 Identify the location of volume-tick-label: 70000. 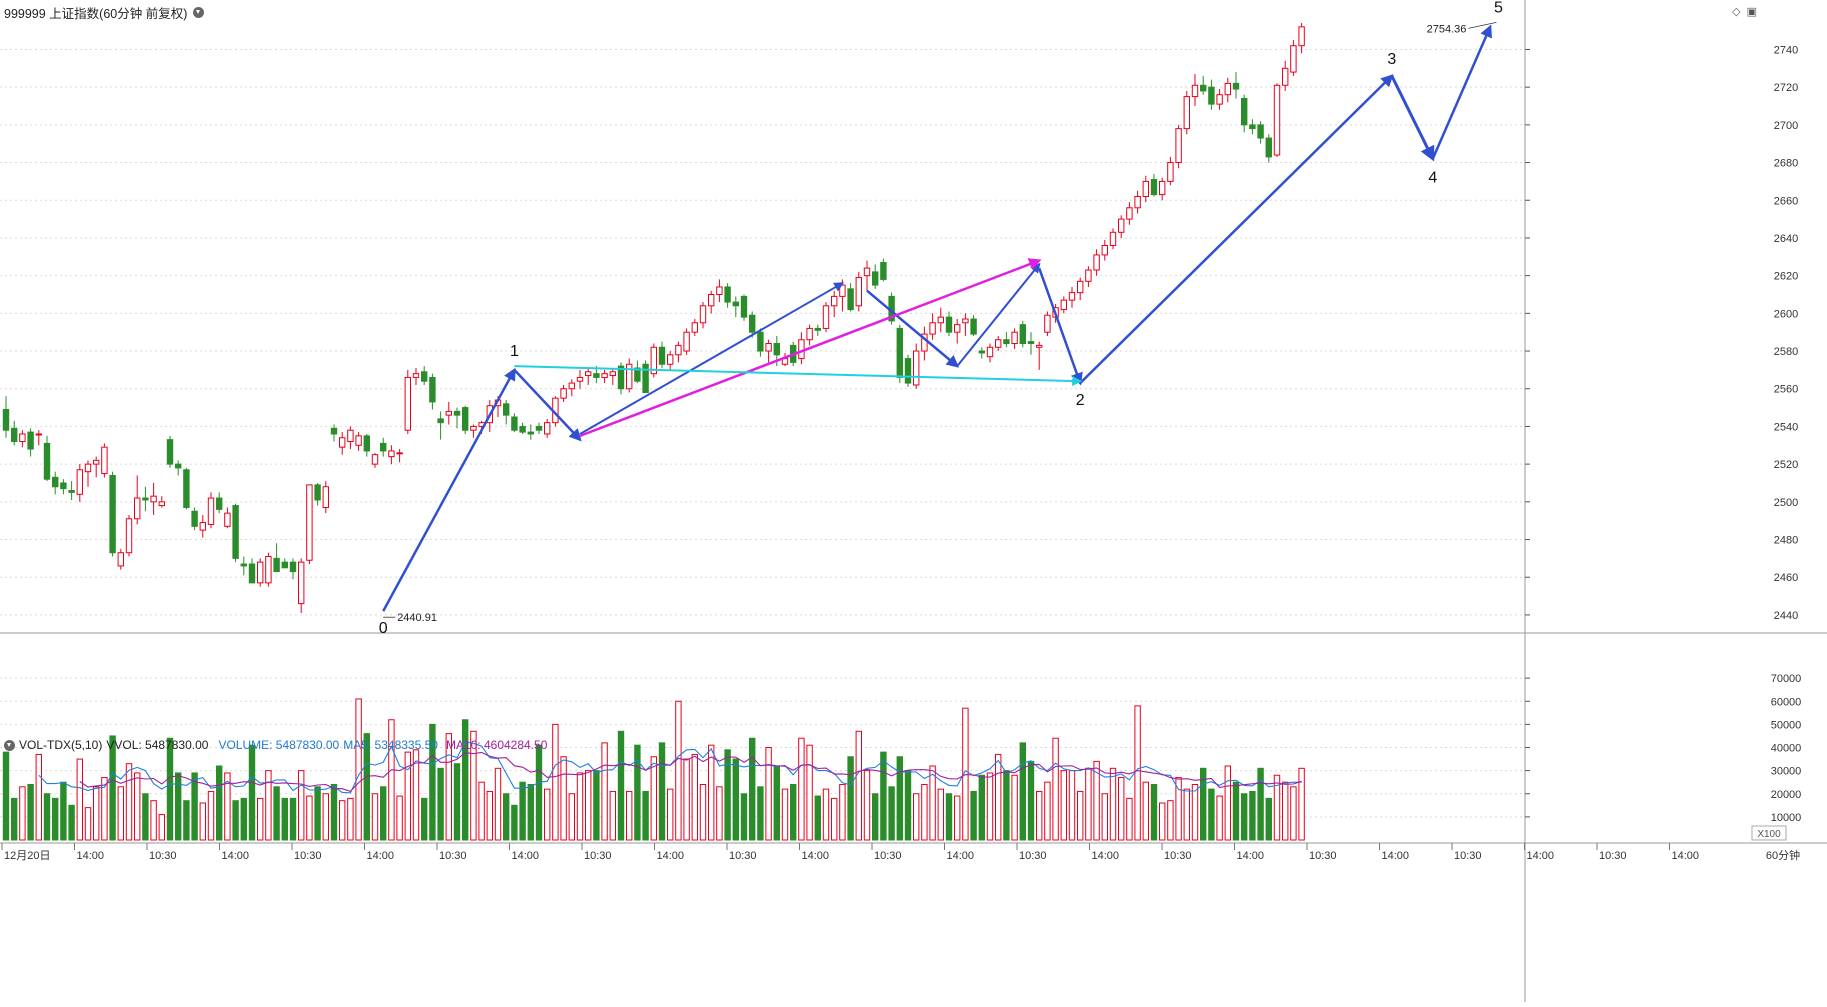
(1786, 679).